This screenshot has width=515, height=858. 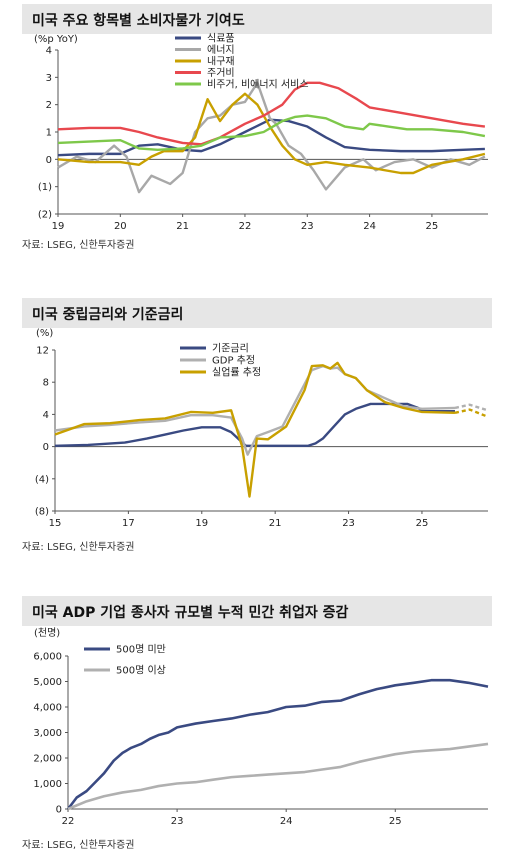 I want to click on y-tick-label: 3, so click(x=49, y=78).